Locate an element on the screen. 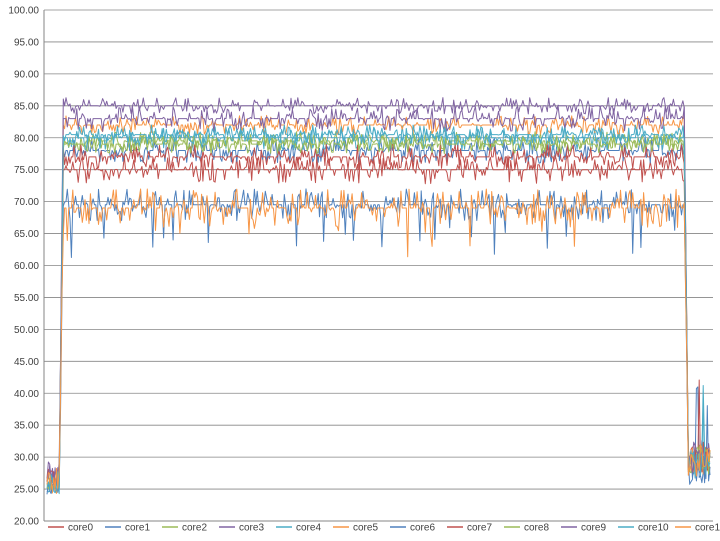 This screenshot has width=720, height=541. legend-item-core10: core10 is located at coordinates (643, 528).